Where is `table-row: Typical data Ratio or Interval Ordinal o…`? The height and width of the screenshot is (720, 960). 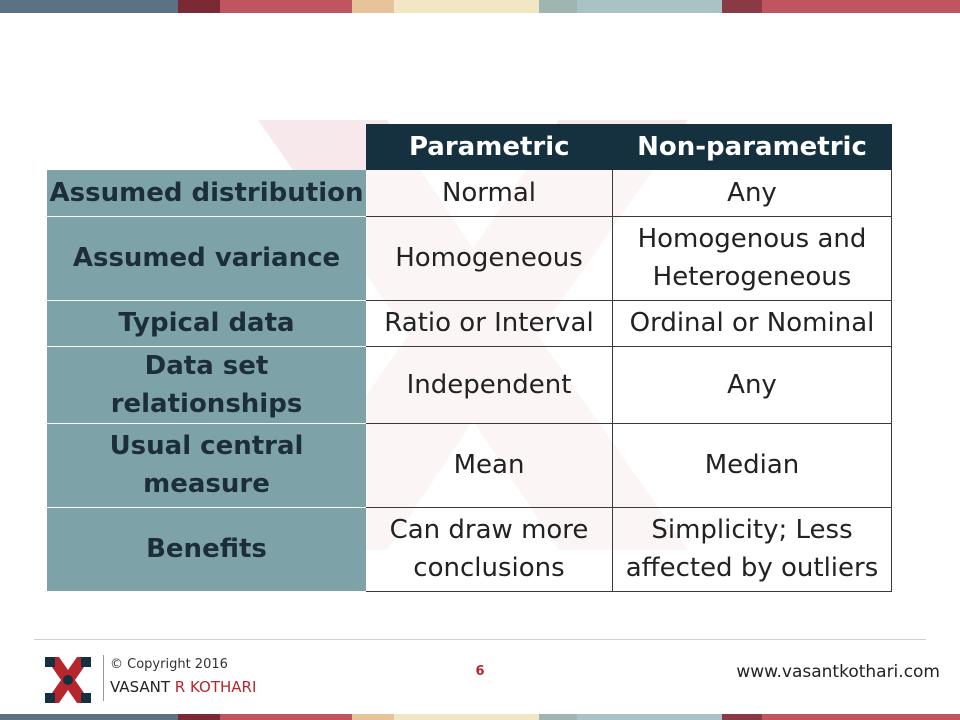
table-row: Typical data Ratio or Interval Ordinal o… is located at coordinates (469, 323).